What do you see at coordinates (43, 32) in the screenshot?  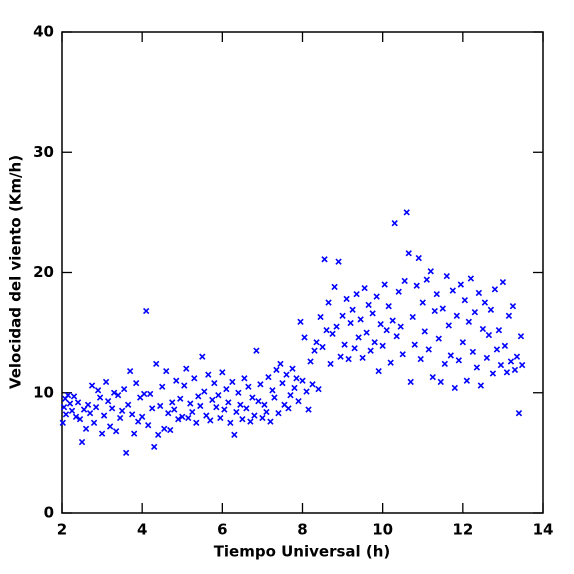 I see `y-tick-label: 40` at bounding box center [43, 32].